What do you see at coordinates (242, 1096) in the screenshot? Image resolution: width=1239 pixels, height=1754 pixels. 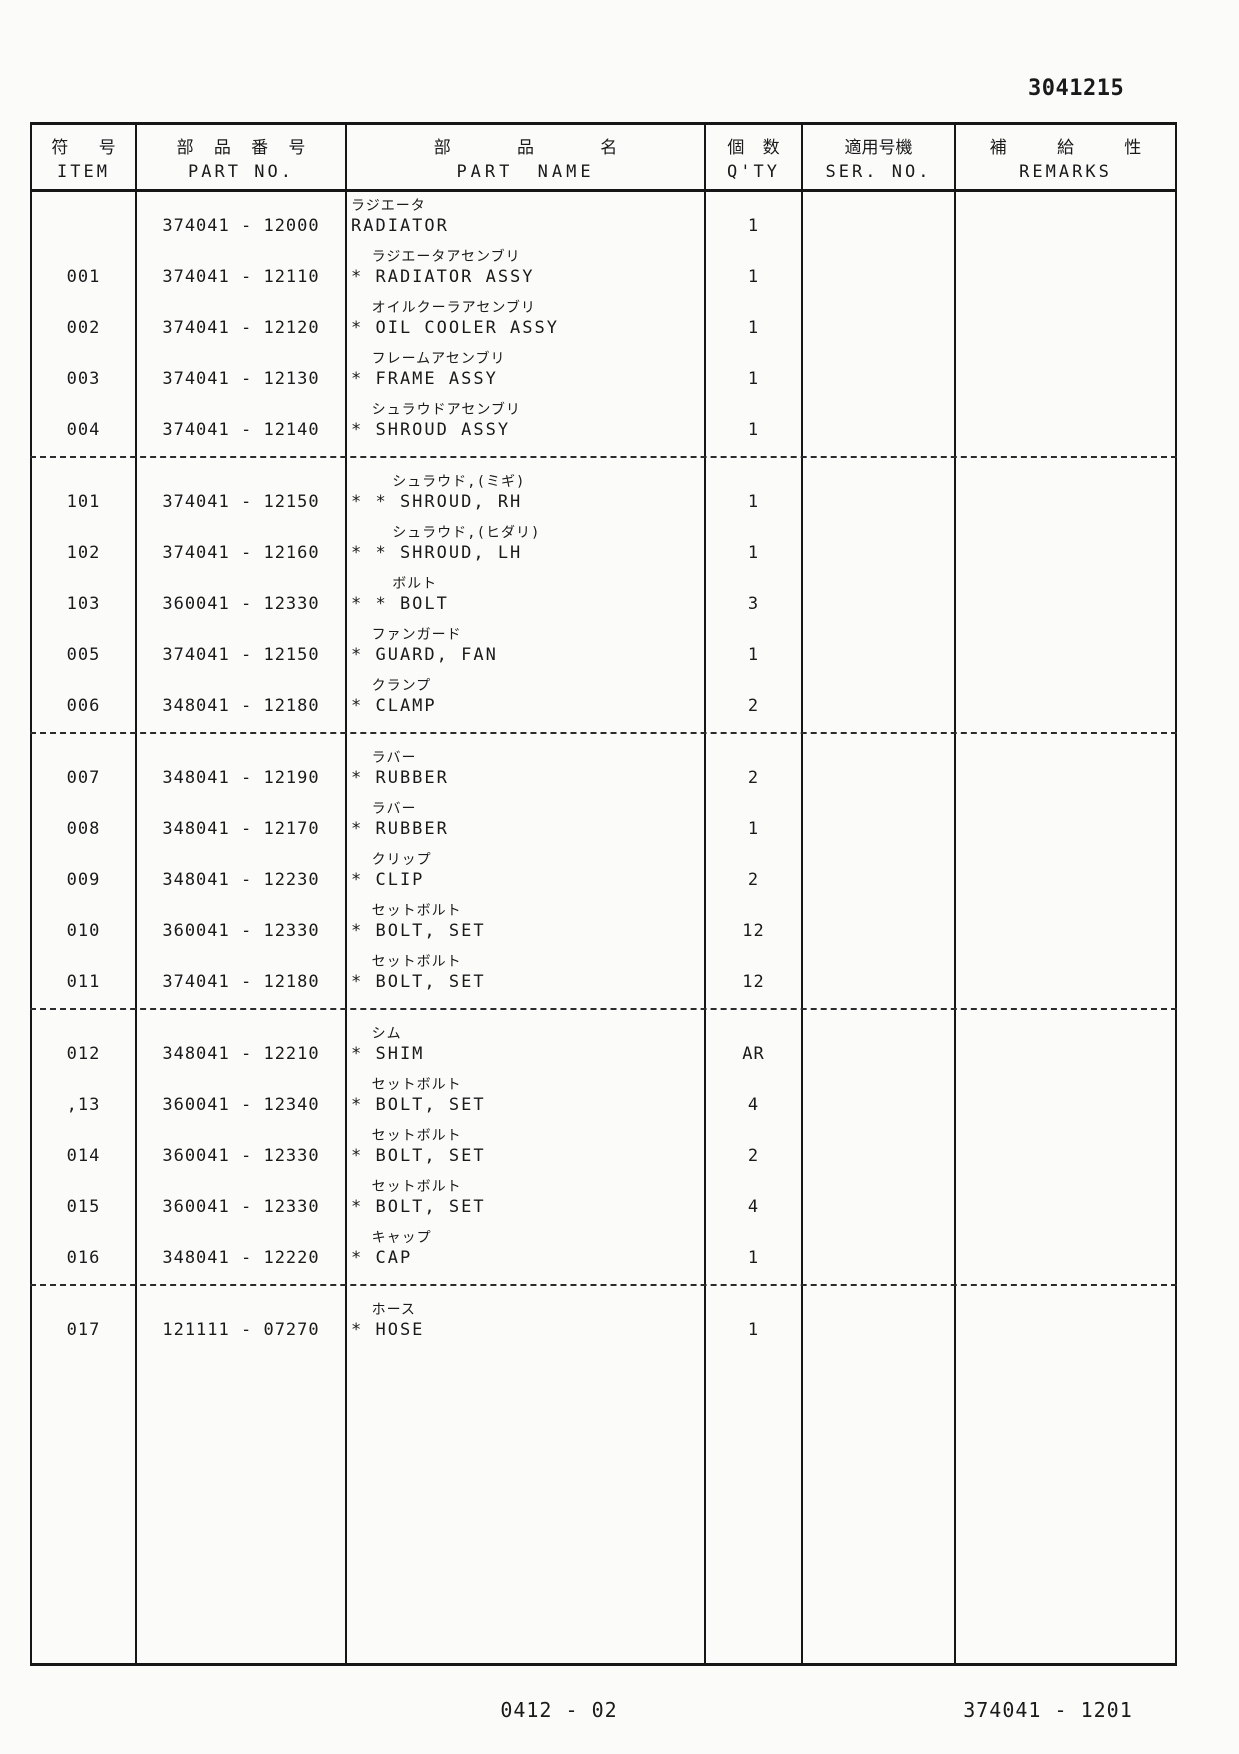 I see `part-no-cell: 360041 - 12340` at bounding box center [242, 1096].